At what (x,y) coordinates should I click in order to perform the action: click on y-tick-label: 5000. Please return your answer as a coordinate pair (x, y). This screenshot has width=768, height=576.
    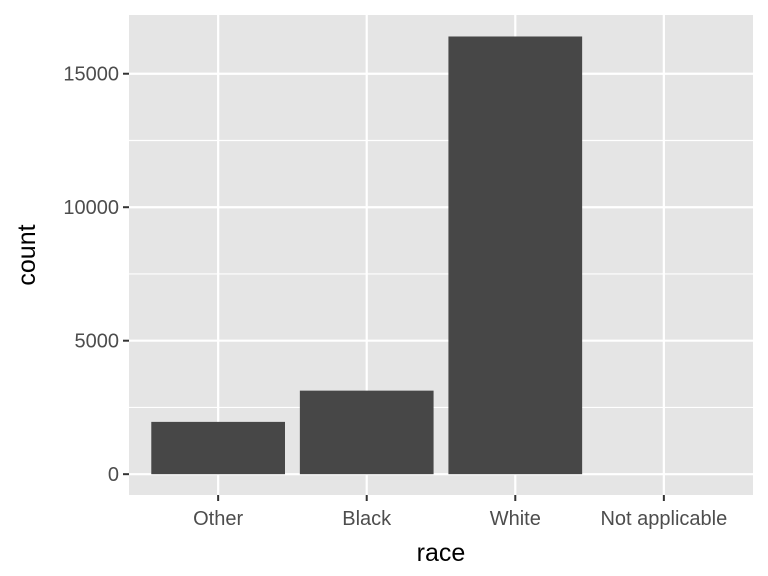
    Looking at the image, I should click on (97, 342).